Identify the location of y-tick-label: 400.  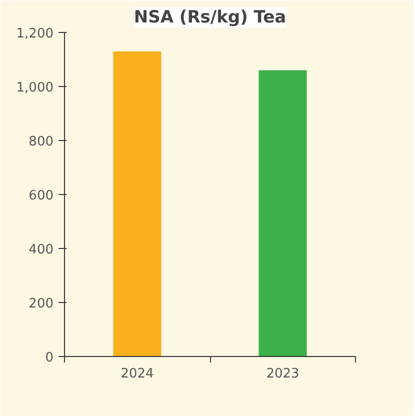
(41, 250).